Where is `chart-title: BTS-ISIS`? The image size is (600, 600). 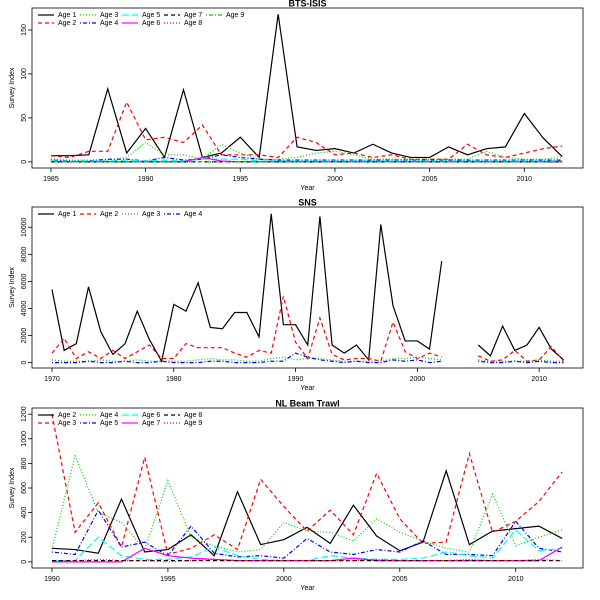
chart-title: BTS-ISIS is located at coordinates (307, 4).